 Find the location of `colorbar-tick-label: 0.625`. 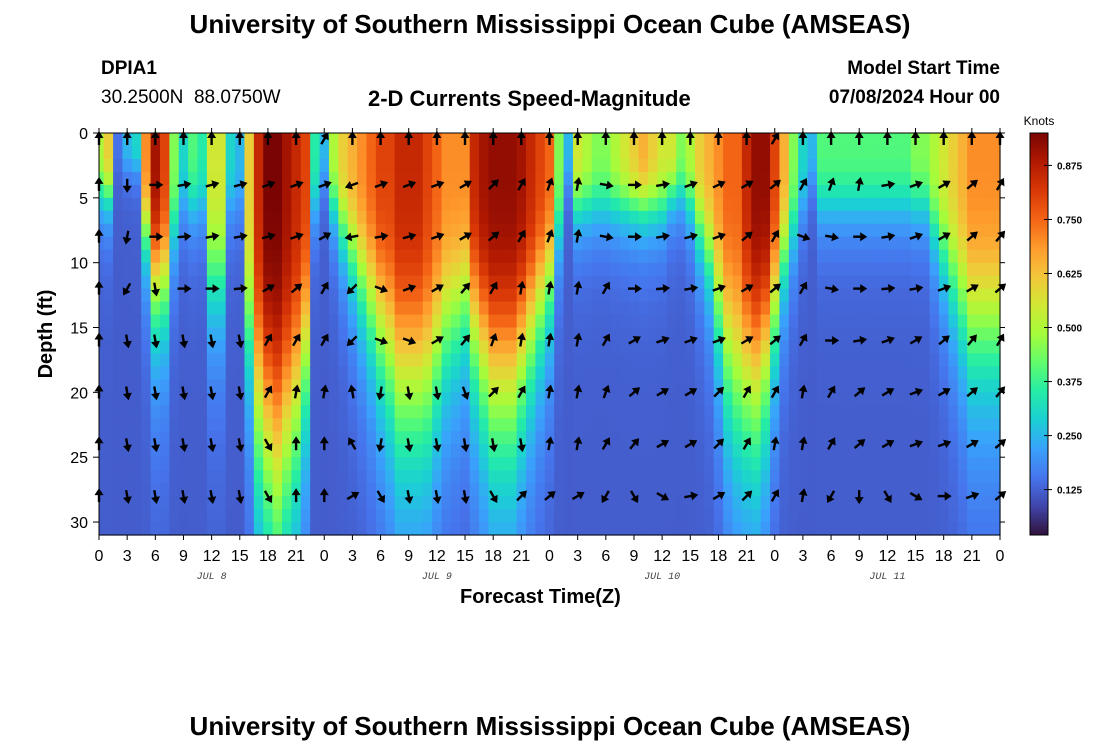

colorbar-tick-label: 0.625 is located at coordinates (1069, 274).